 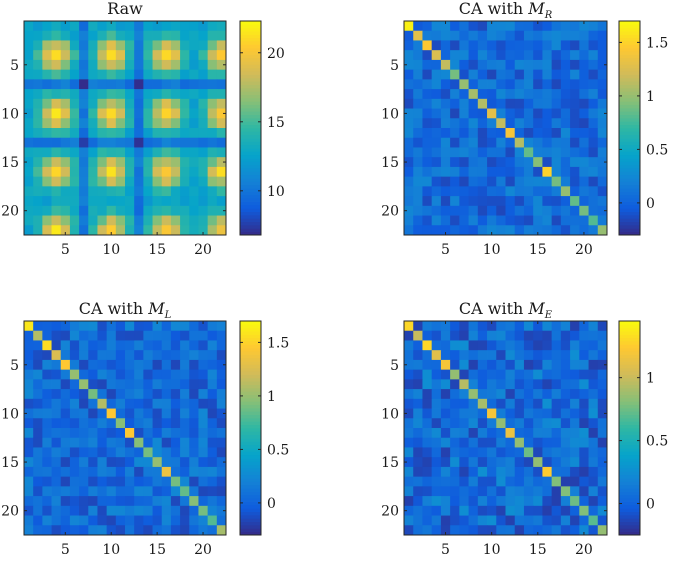 I want to click on colorbar-tick-label: 10, so click(x=276, y=192).